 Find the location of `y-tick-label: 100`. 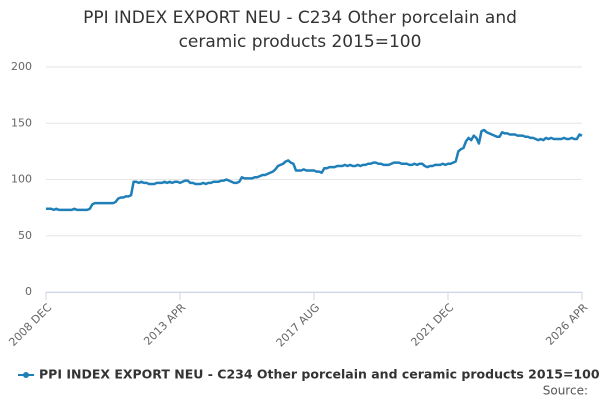

y-tick-label: 100 is located at coordinates (21, 179).